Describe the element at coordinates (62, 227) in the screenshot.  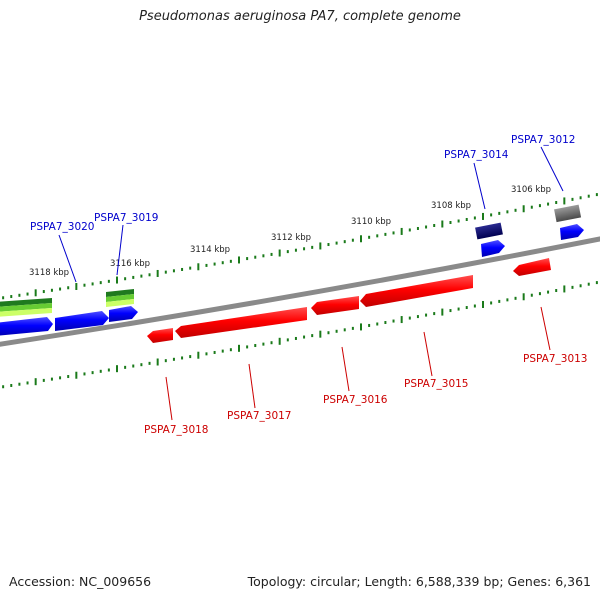
I see `gene-label-PSPA7_3020: PSPA7_3020` at that location.